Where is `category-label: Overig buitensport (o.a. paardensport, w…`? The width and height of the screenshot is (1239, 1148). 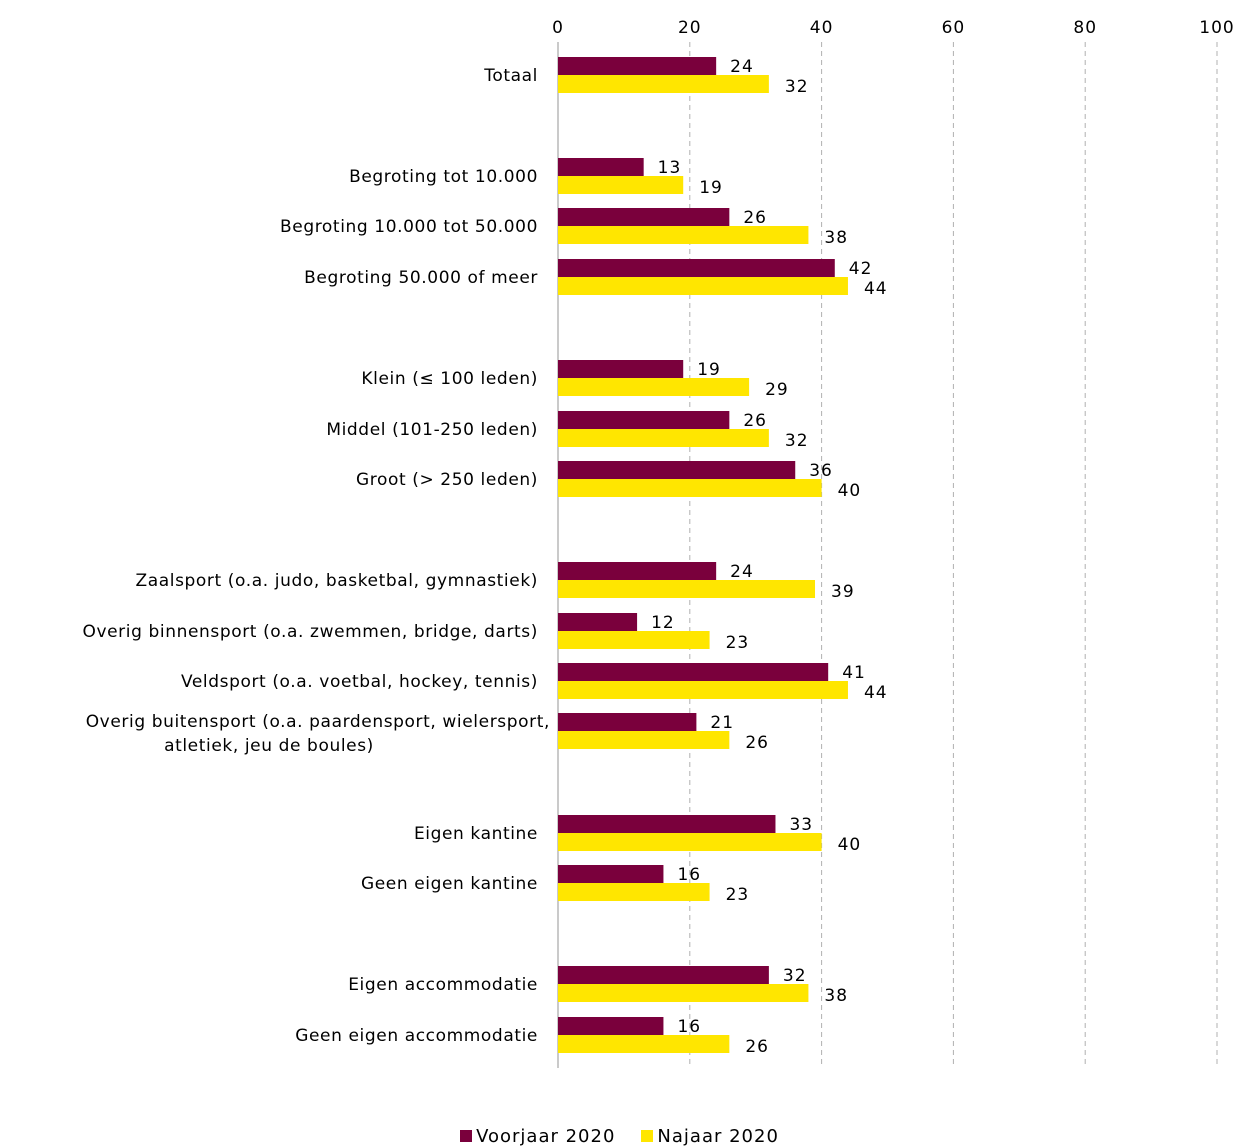
category-label: Overig buitensport (o.a. paardensport, w… is located at coordinates (318, 722).